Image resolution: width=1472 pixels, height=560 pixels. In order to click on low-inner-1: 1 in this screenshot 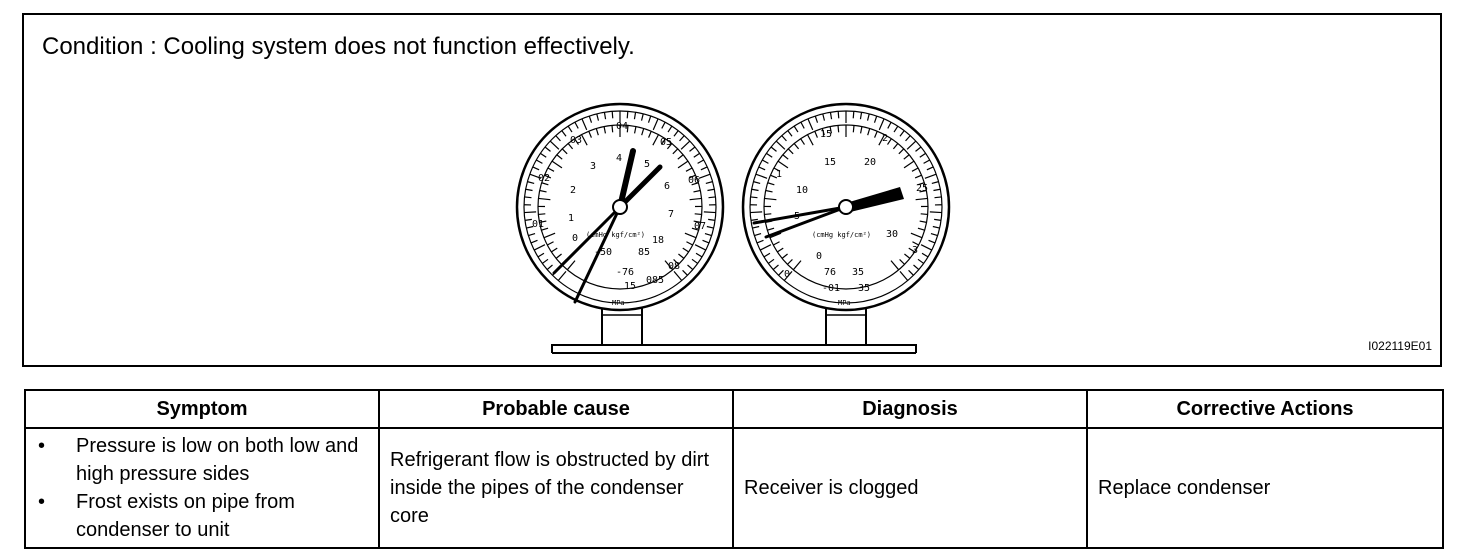, I will do `click(571, 218)`.